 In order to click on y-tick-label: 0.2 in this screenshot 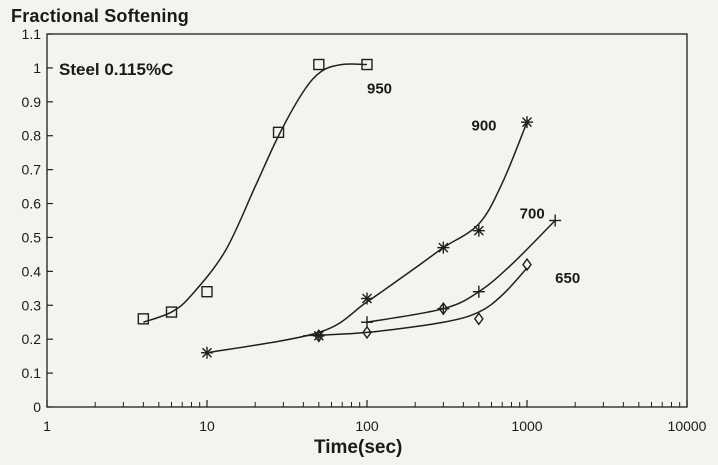, I will do `click(32, 339)`.